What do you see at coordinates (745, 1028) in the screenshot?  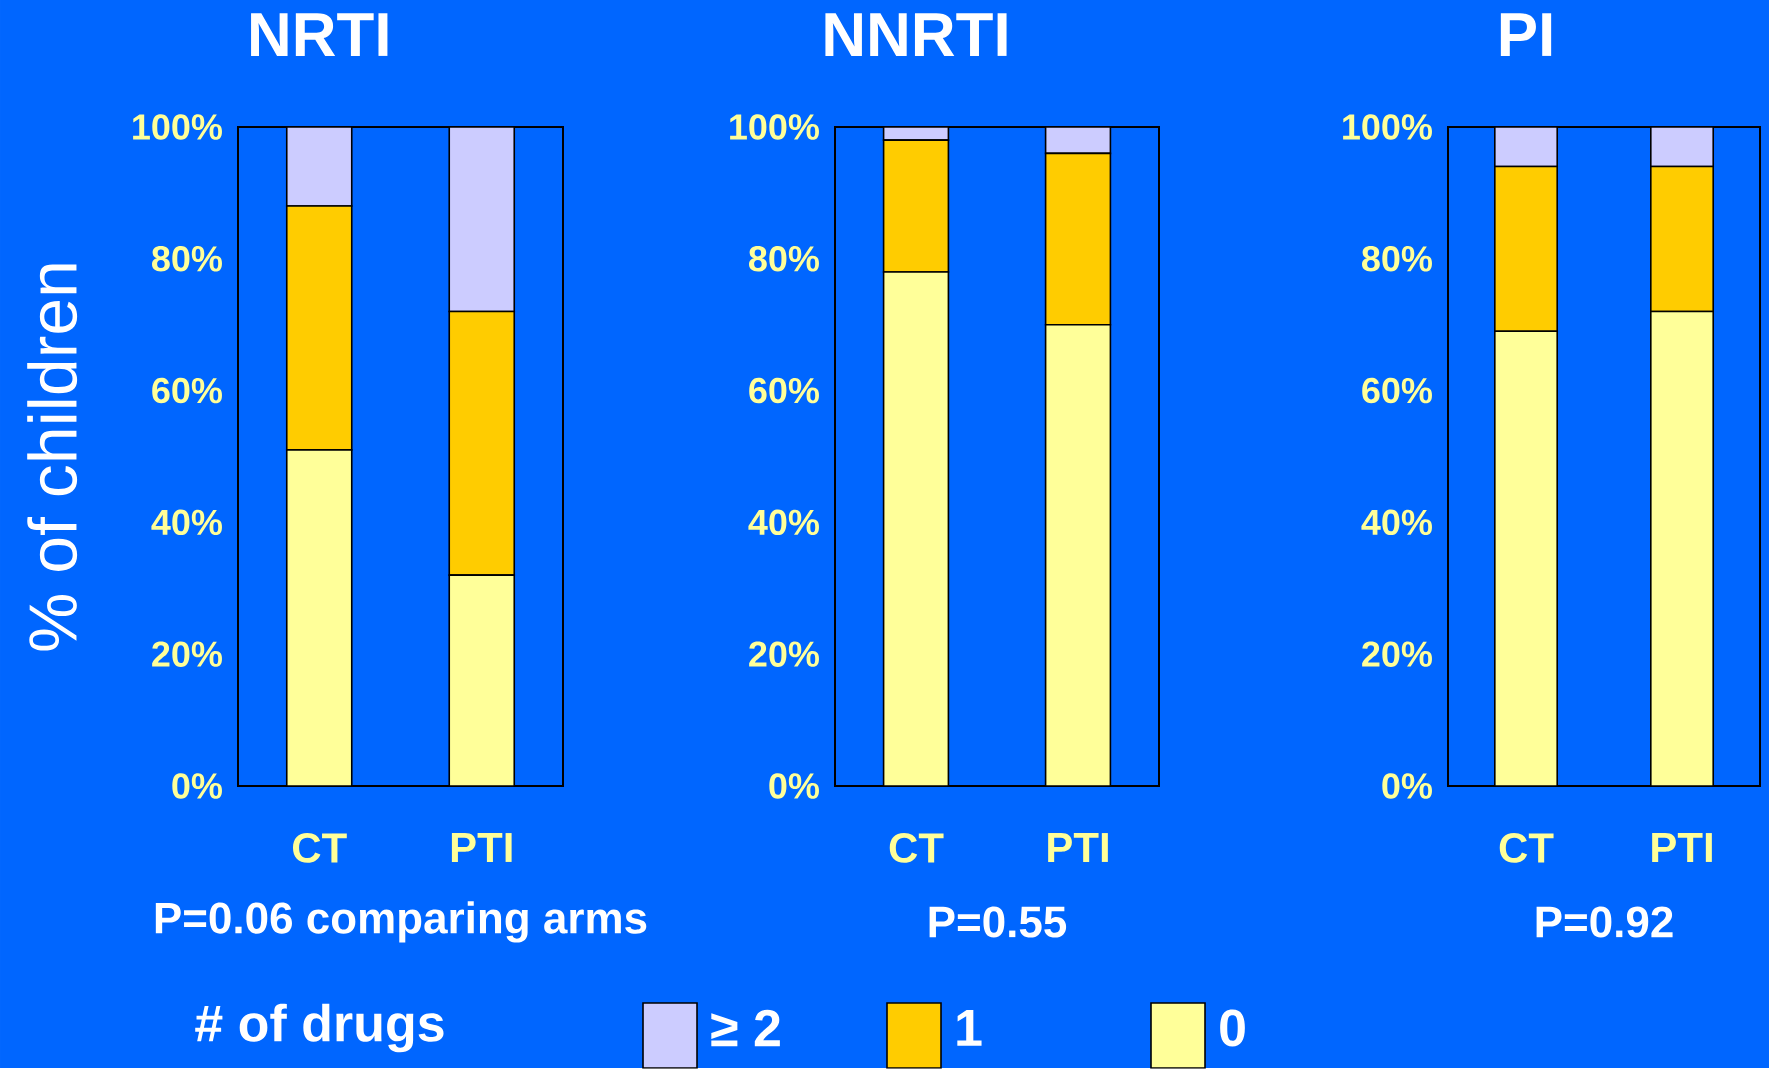 I see `legend-label: ≥ 2` at bounding box center [745, 1028].